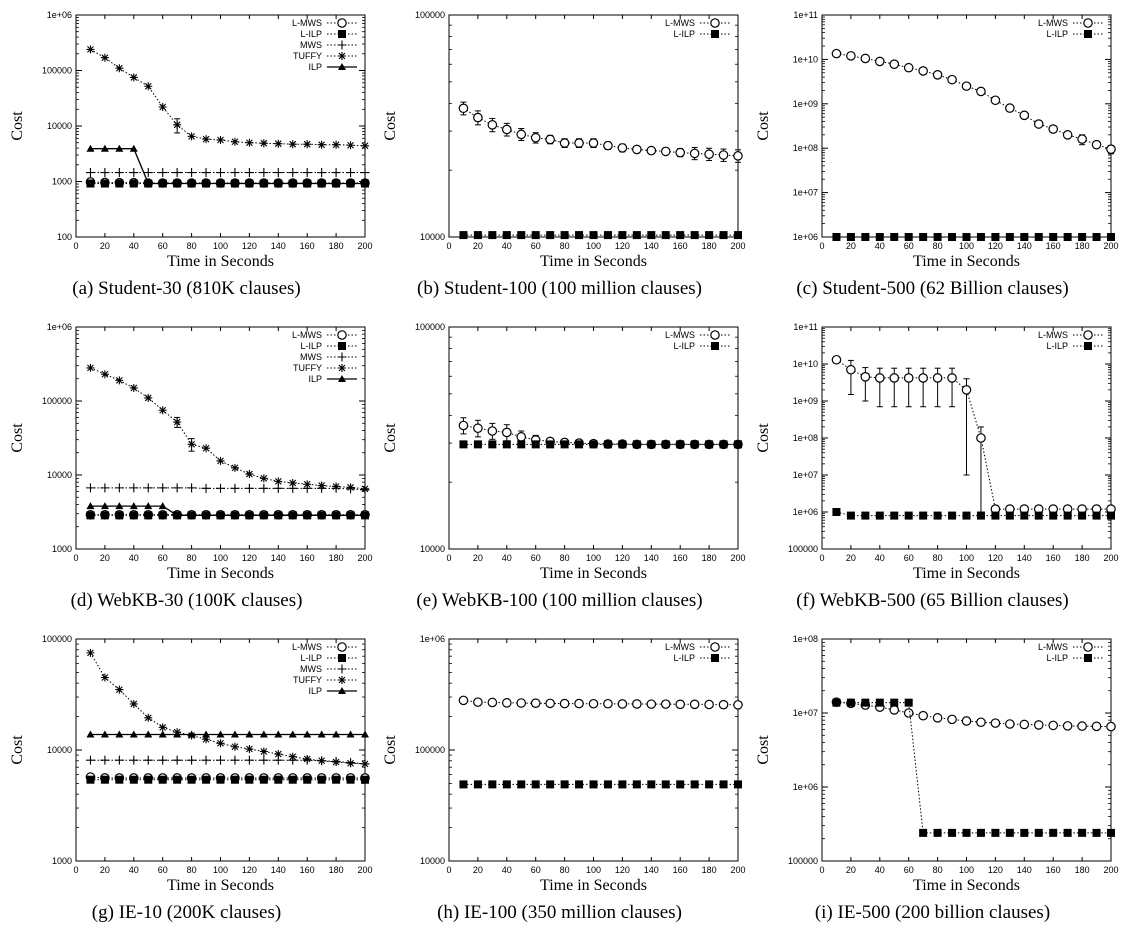 This screenshot has width=1121, height=936. Describe the element at coordinates (227, 173) in the screenshot. I see `series-mws` at that location.